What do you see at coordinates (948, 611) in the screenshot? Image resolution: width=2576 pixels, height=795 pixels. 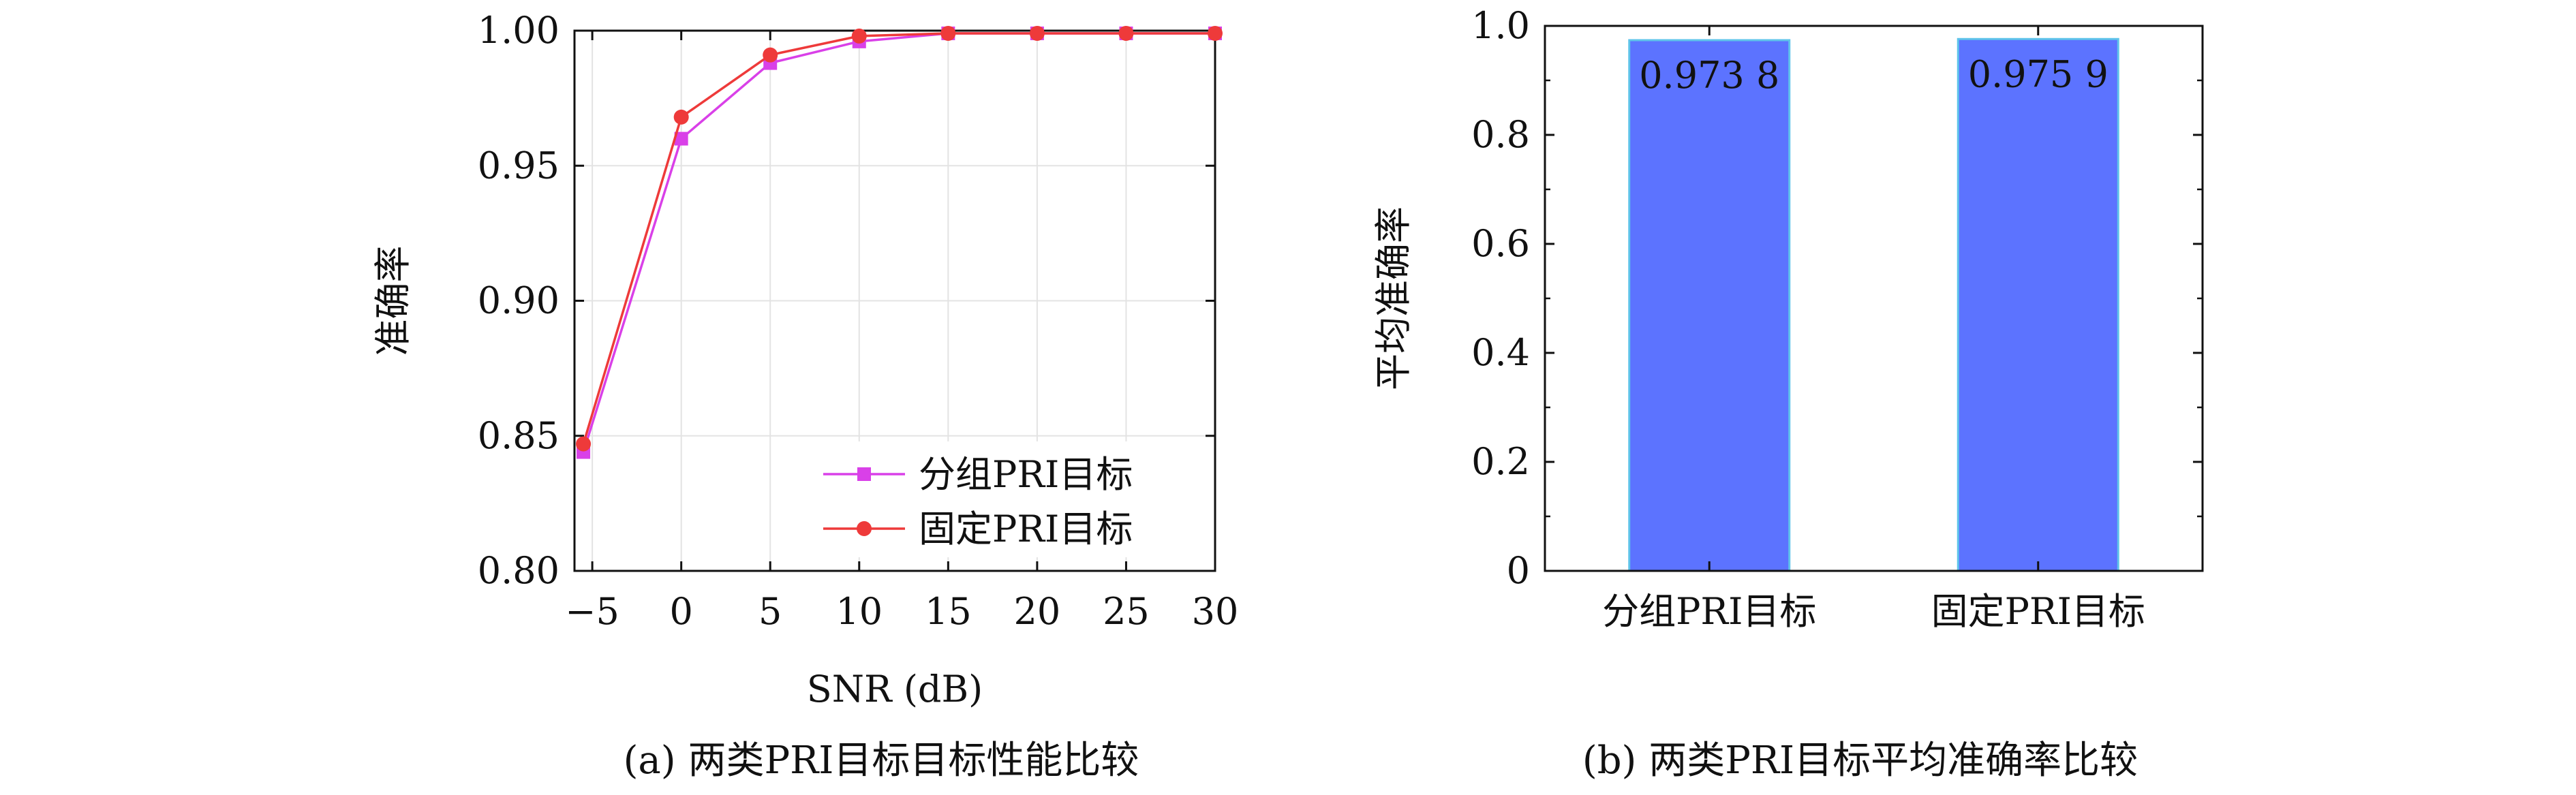 I see `x-tick-label: 15` at bounding box center [948, 611].